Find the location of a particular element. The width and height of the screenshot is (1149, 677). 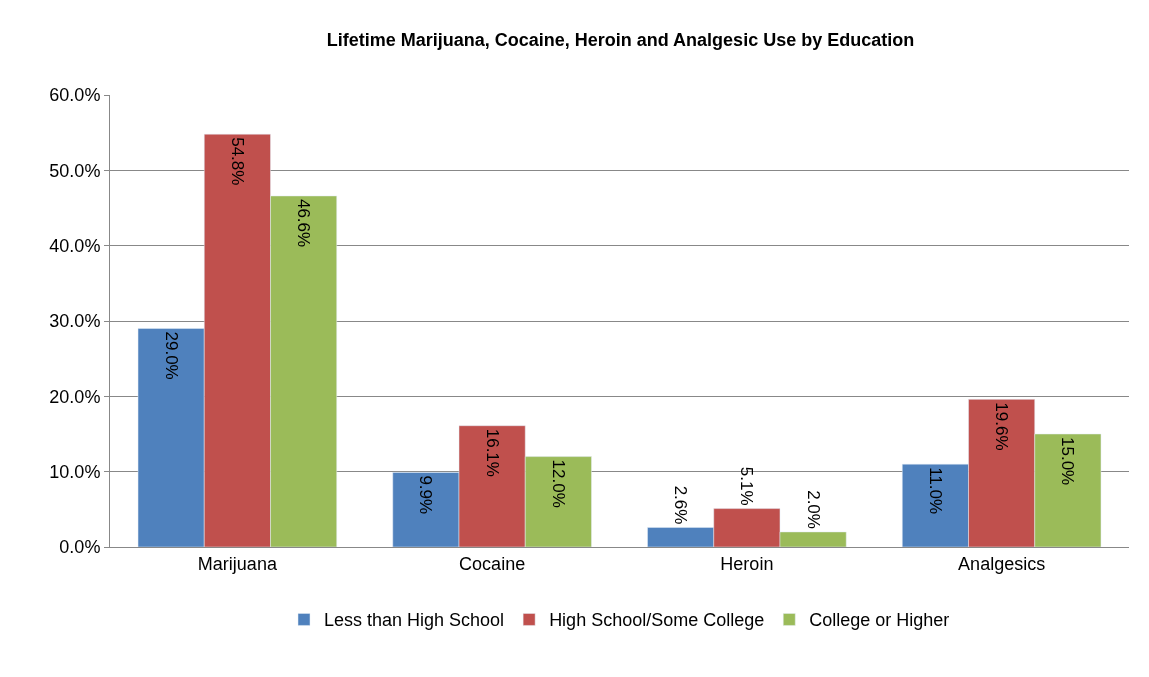

data-label: 19.6% is located at coordinates (1002, 426).